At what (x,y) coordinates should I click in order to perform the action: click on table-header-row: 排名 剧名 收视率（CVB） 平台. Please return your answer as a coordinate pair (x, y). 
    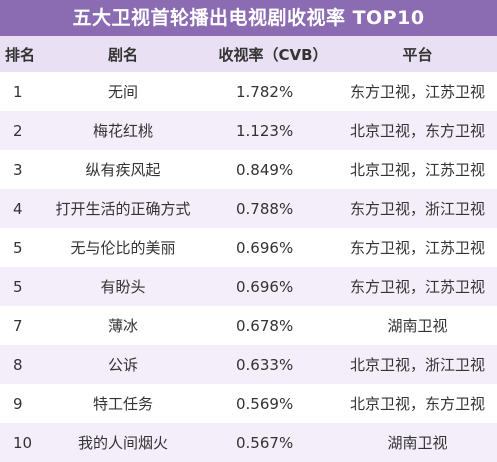
    Looking at the image, I should click on (248, 54).